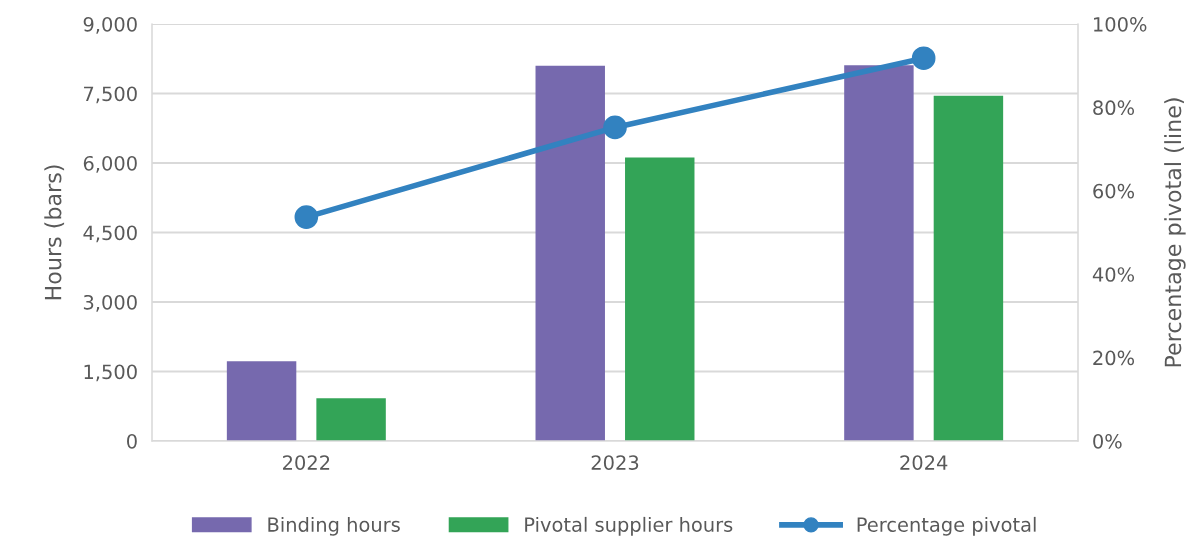  I want to click on y-axis-title: Hours (bars), so click(54, 232).